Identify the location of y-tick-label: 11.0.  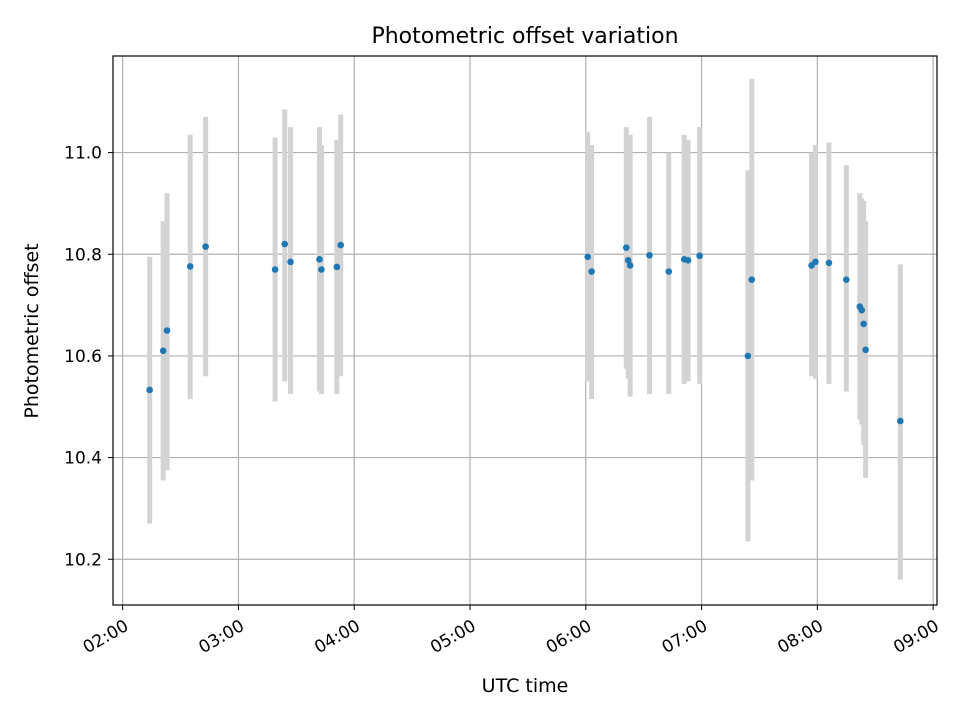
(83, 154).